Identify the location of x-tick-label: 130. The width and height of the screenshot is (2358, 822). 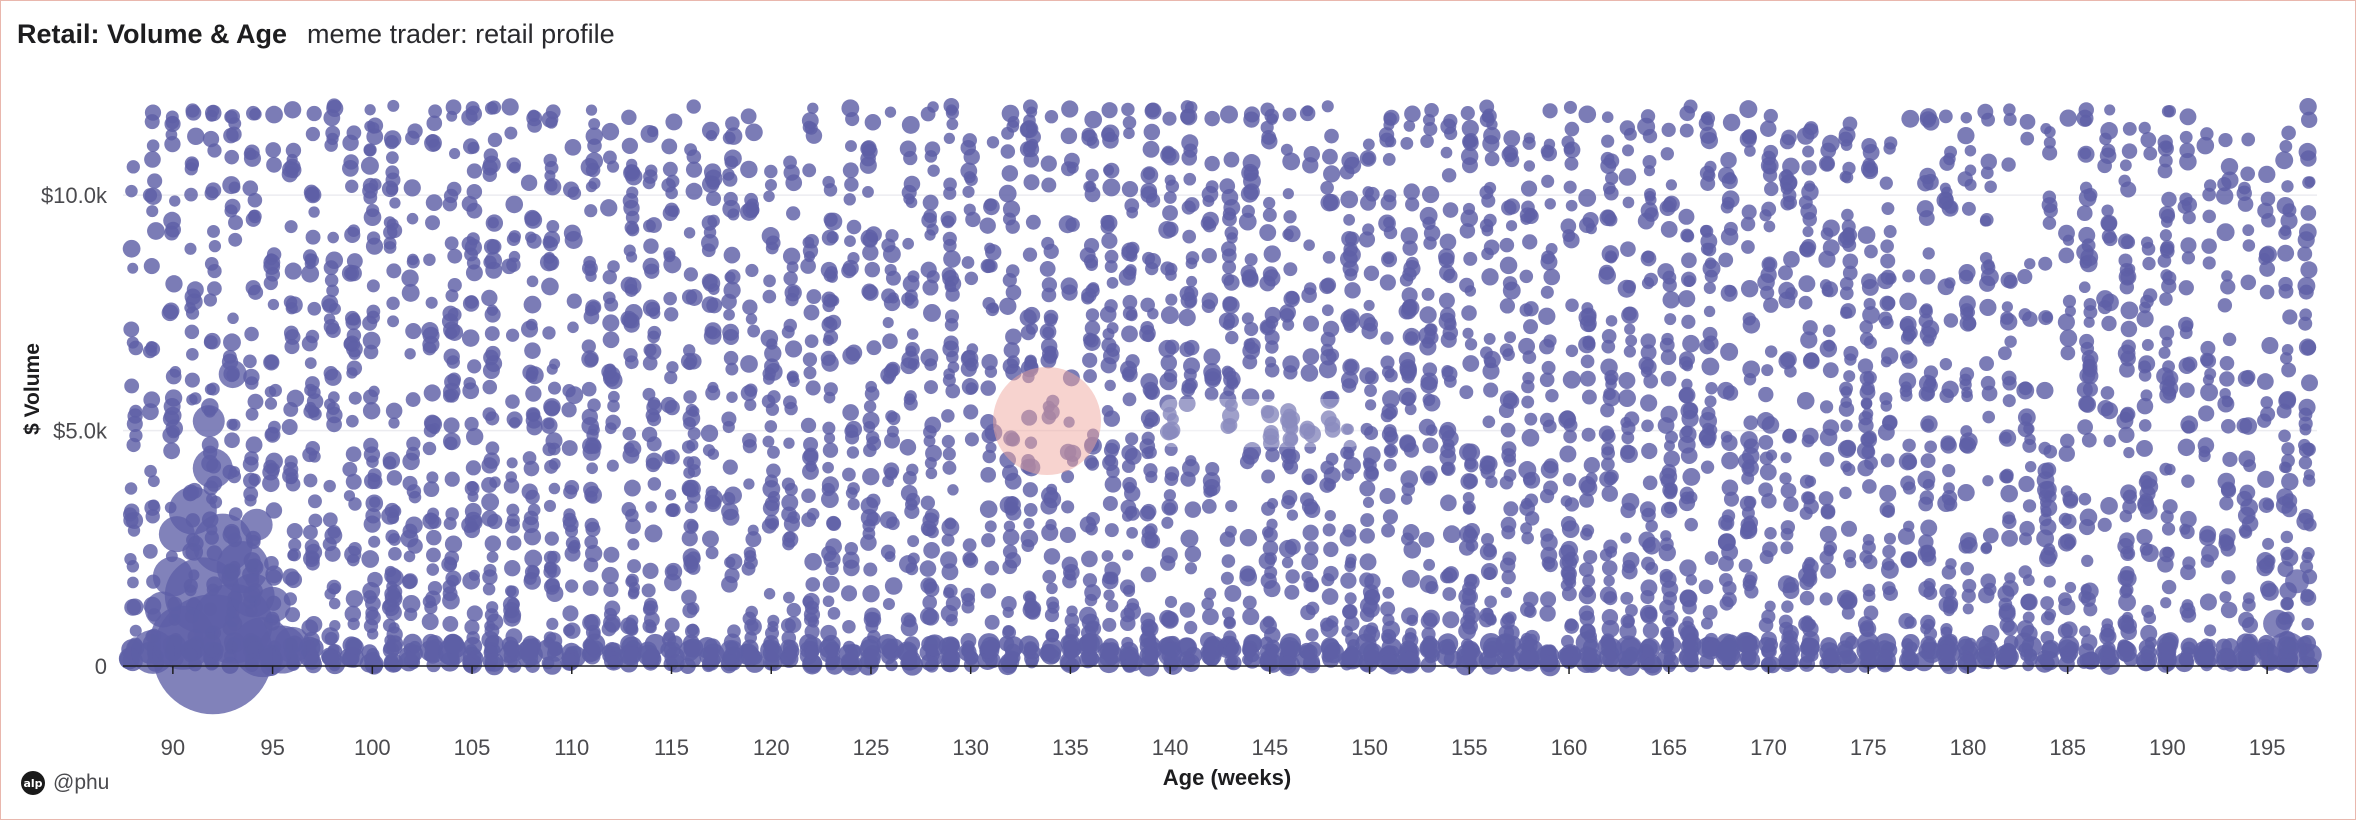
(970, 747).